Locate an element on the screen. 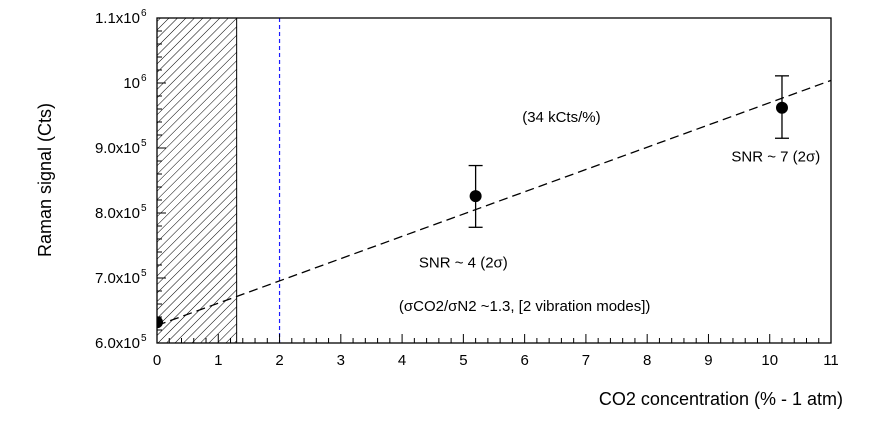 This screenshot has height=421, width=871. y-tick-label: 7.0x10 5 is located at coordinates (121, 277).